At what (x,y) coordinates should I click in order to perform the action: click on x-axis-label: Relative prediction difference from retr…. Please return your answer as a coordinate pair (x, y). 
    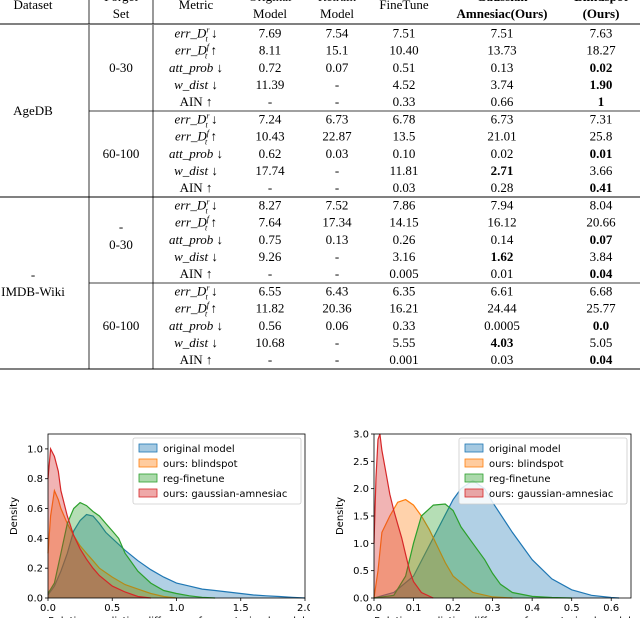
    Looking at the image, I should click on (176, 617).